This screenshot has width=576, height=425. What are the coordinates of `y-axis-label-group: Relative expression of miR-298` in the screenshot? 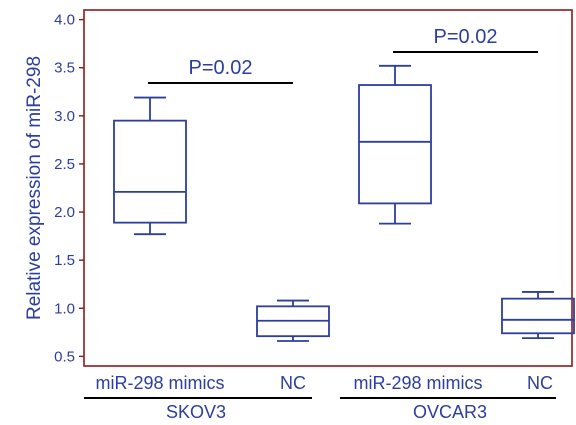 It's located at (34, 188).